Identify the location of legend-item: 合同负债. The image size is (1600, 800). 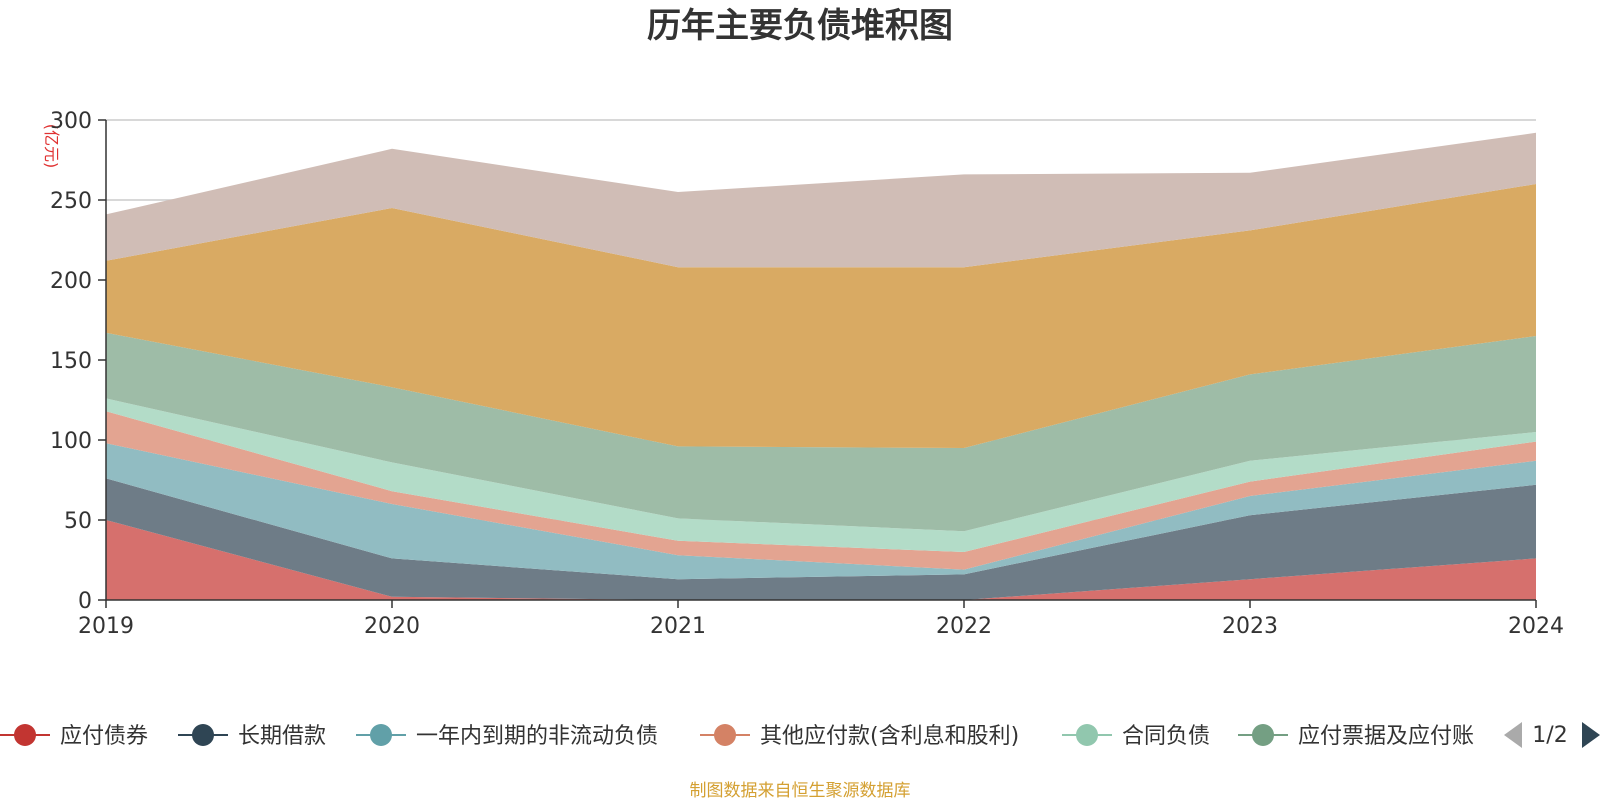
(1136, 736).